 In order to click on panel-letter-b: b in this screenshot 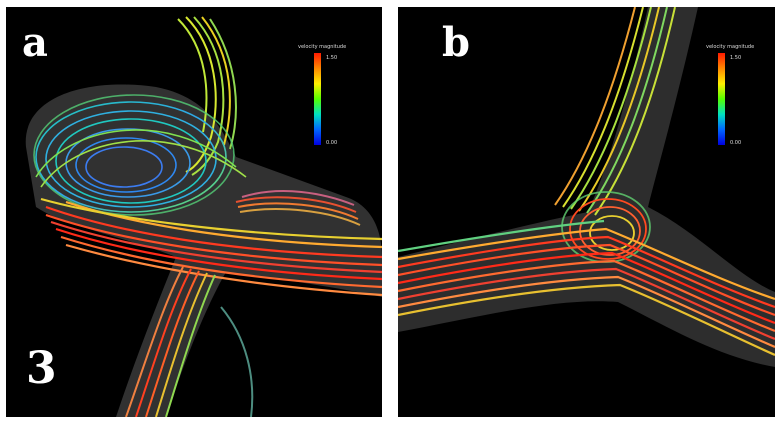, I will do `click(456, 42)`.